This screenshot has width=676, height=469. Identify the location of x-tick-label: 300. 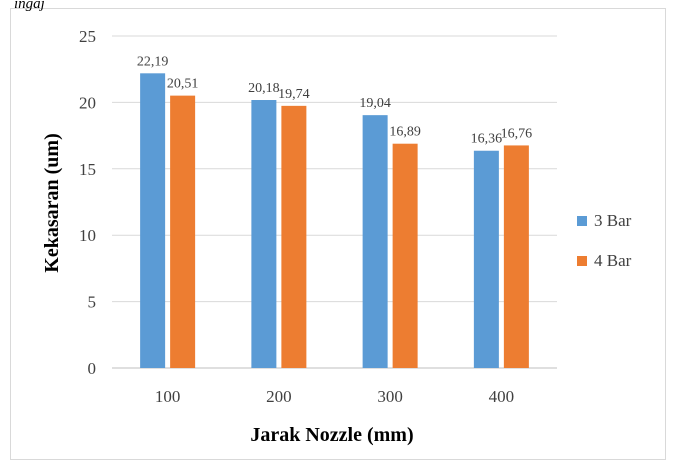
(390, 396).